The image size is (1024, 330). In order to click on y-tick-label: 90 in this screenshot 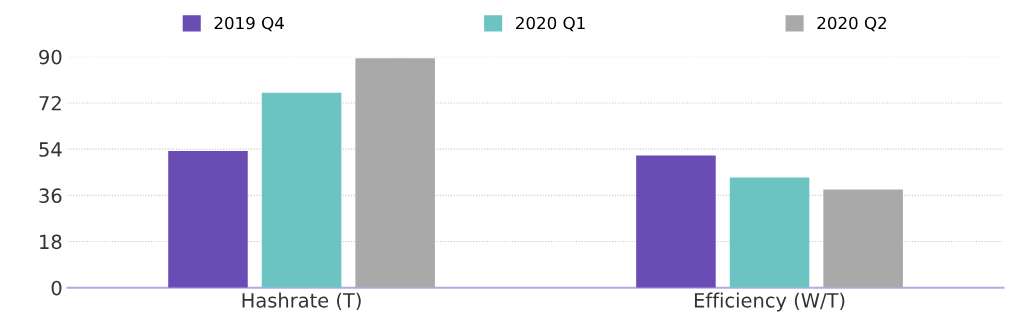, I will do `click(50, 57)`.